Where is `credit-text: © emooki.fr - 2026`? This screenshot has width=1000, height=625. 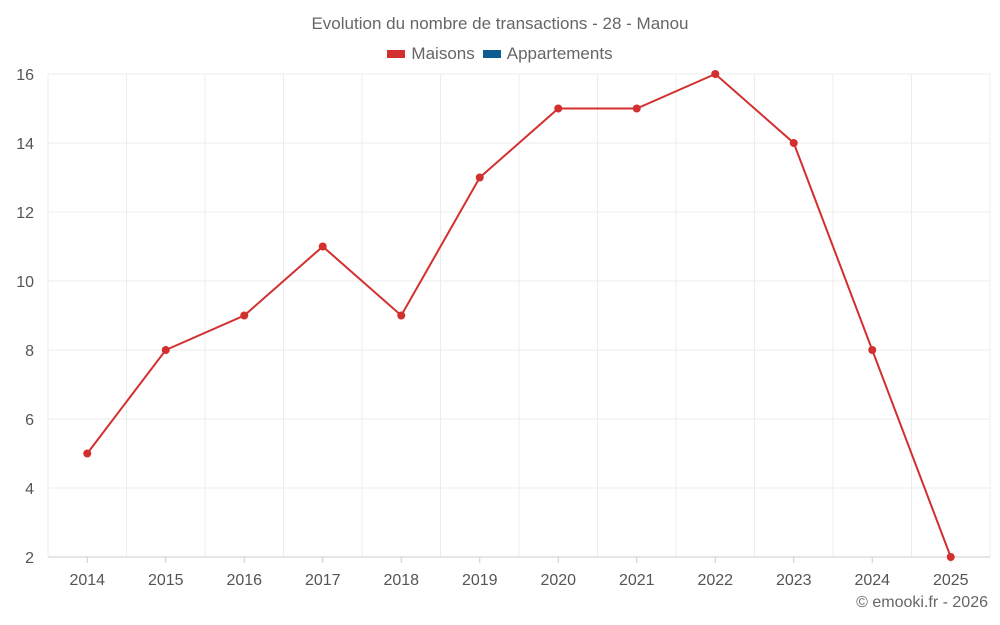
credit-text: © emooki.fr - 2026 is located at coordinates (922, 602).